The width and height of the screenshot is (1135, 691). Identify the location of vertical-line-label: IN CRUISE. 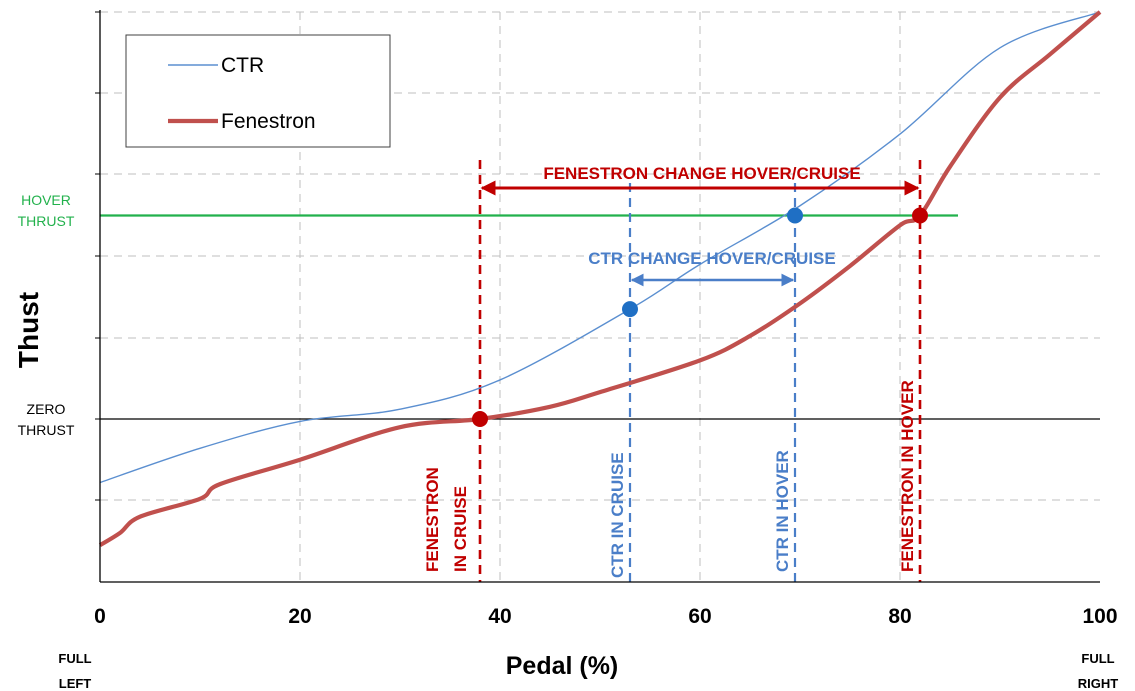
(460, 529).